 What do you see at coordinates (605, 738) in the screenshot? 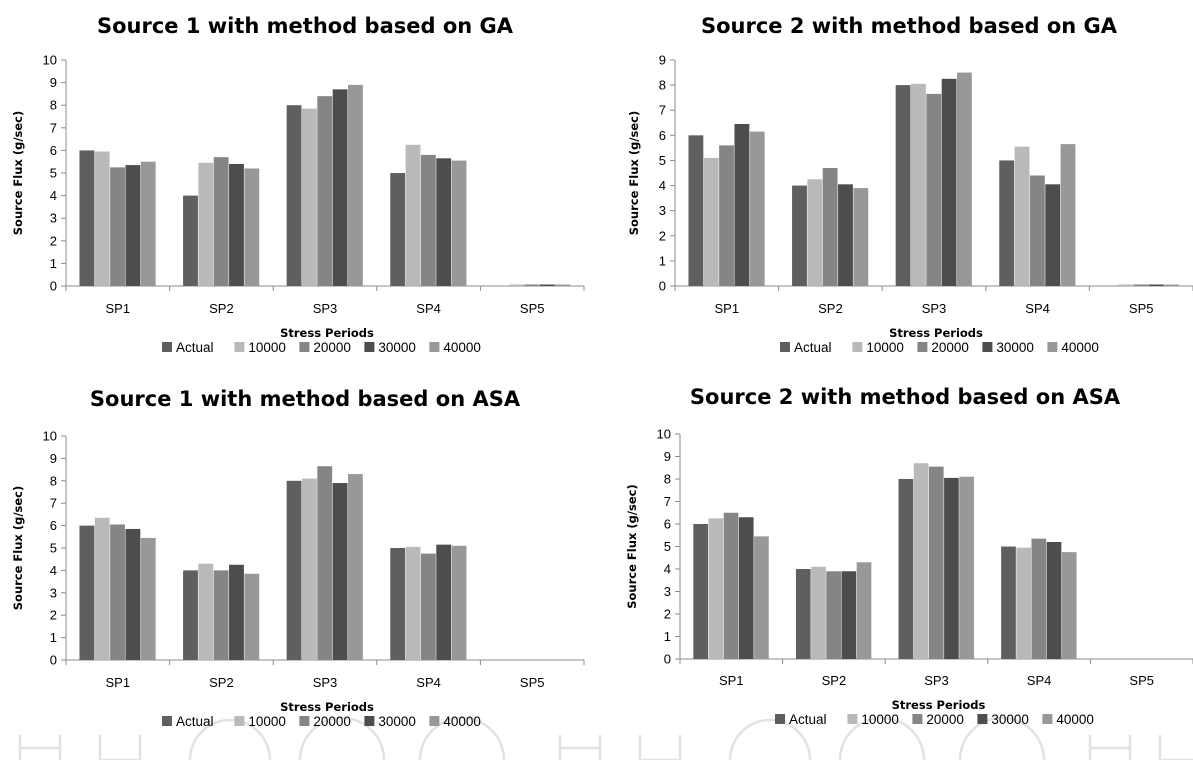
I see `watermark-decoration` at bounding box center [605, 738].